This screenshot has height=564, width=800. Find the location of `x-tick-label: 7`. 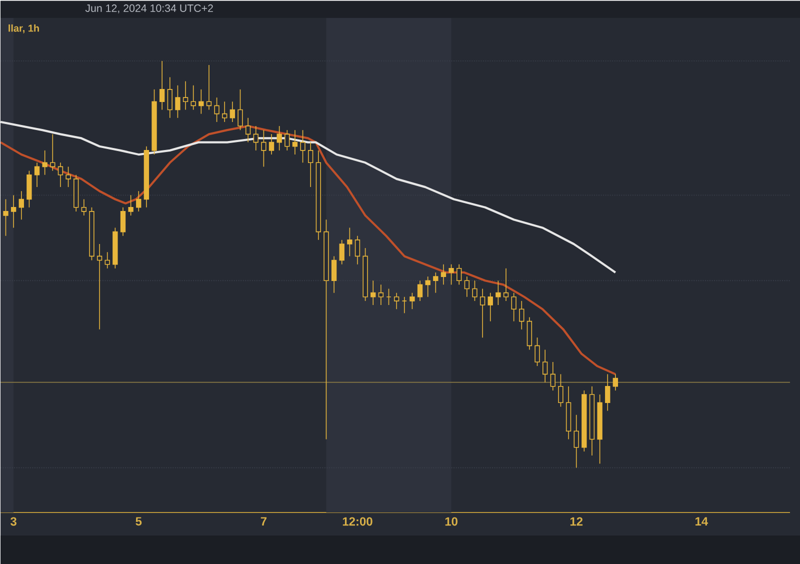

x-tick-label: 7 is located at coordinates (263, 521).